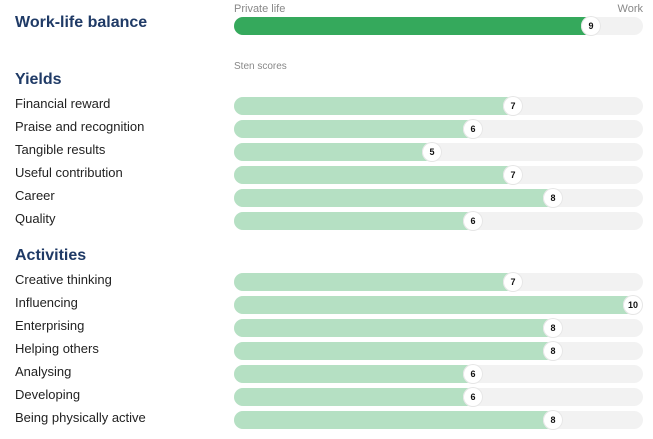 This screenshot has width=653, height=439. I want to click on score-row-label: Useful contribution, so click(69, 172).